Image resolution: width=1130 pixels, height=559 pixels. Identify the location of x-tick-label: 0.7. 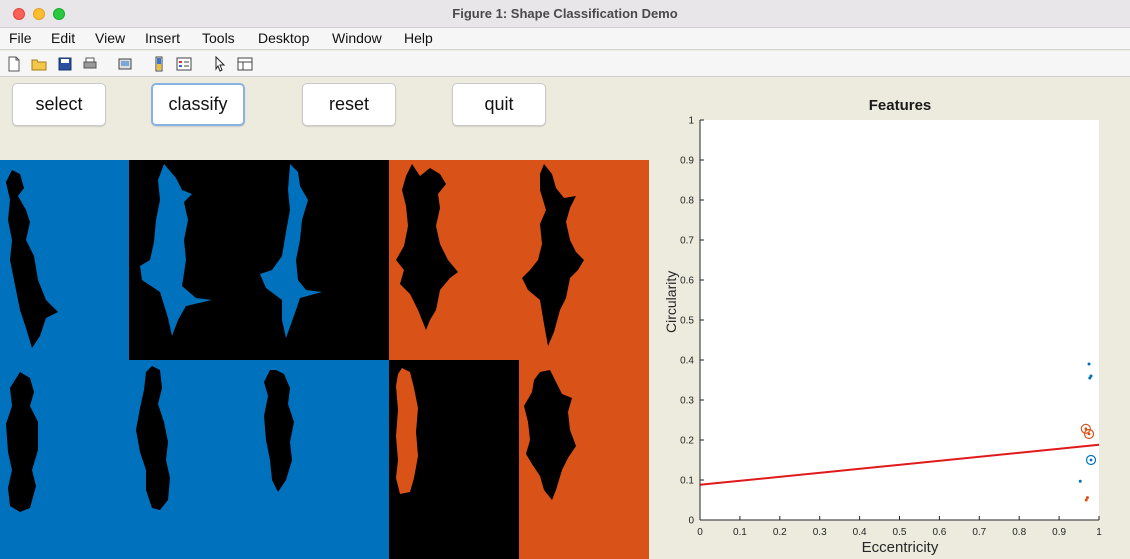
(979, 532).